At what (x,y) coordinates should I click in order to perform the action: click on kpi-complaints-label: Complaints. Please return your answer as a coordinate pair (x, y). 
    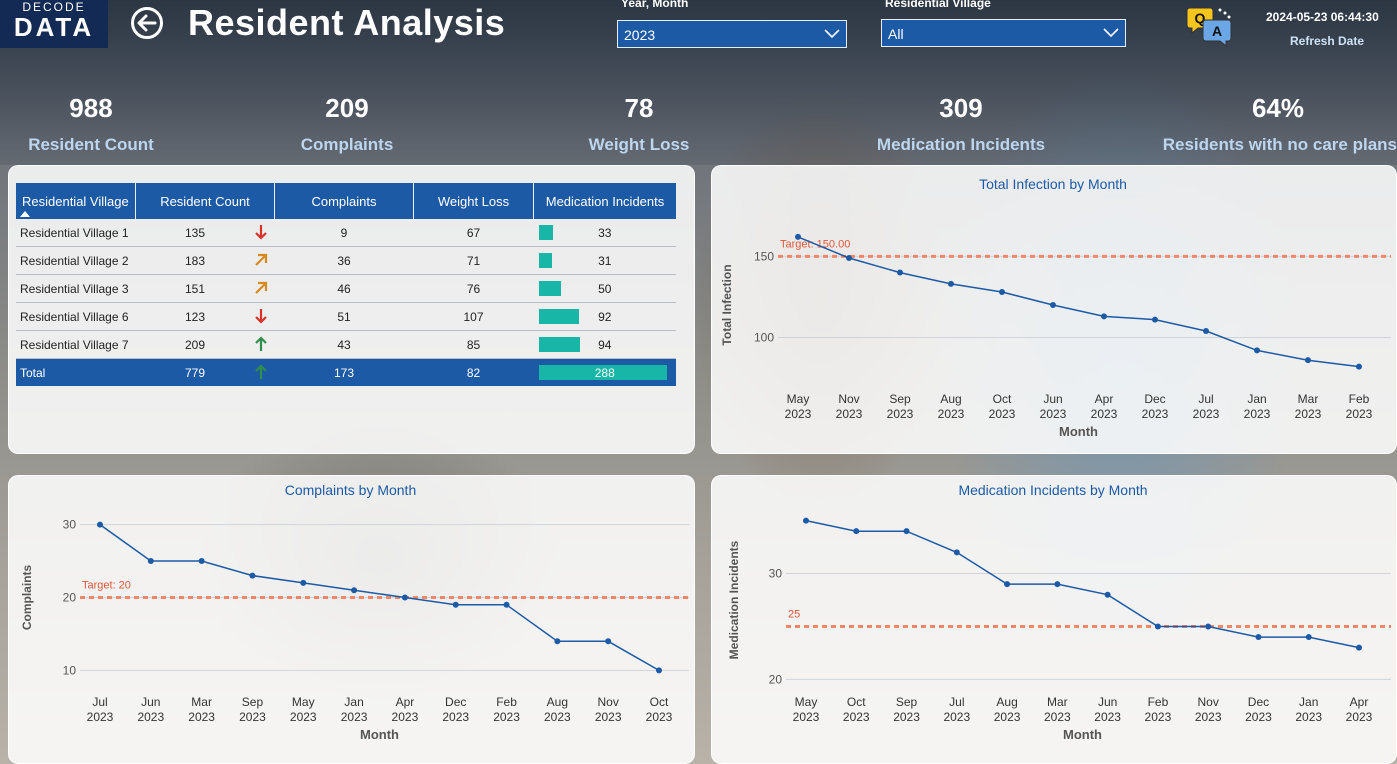
    Looking at the image, I should click on (347, 144).